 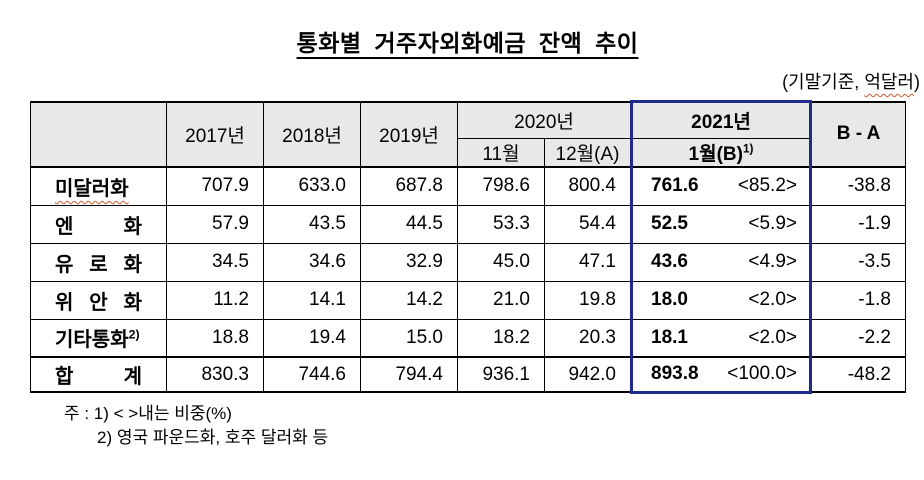 What do you see at coordinates (98, 224) in the screenshot?
I see `row-label: 엔 화` at bounding box center [98, 224].